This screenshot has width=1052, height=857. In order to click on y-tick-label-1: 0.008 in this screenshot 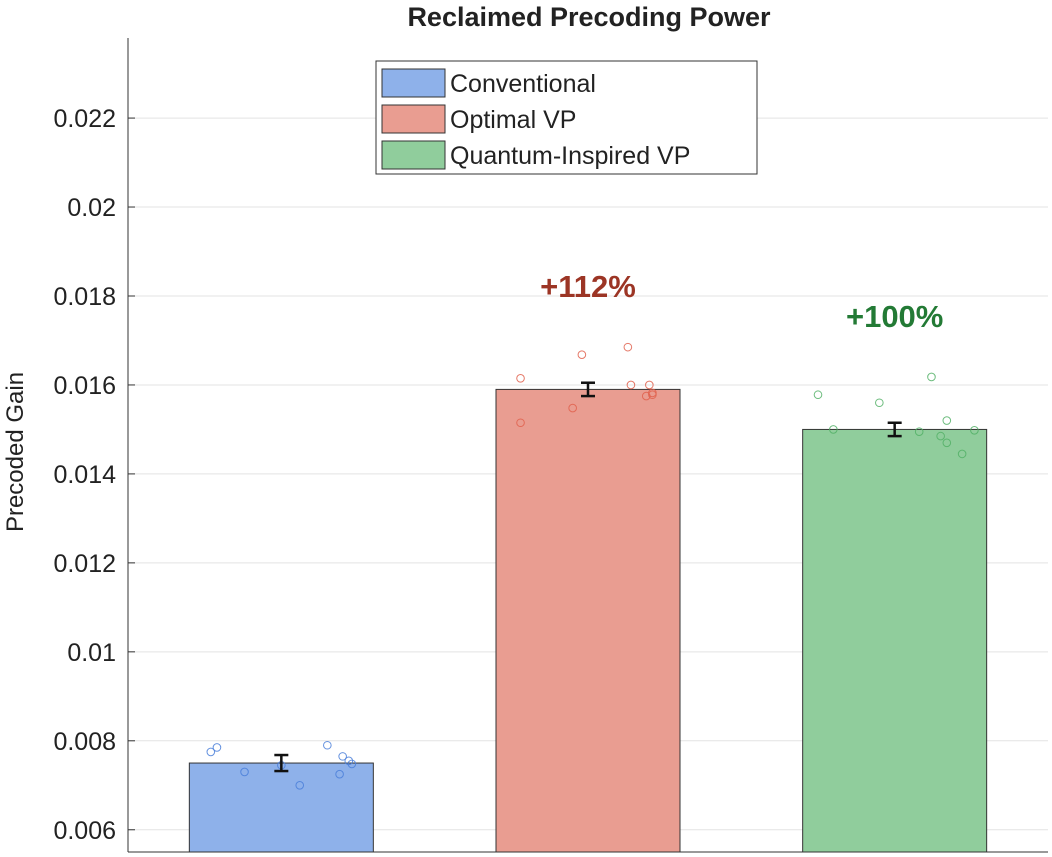, I will do `click(84, 742)`.